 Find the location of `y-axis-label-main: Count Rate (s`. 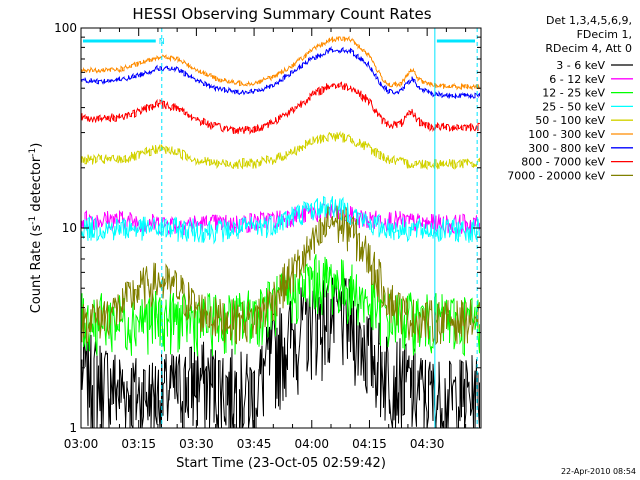

y-axis-label-main: Count Rate (s is located at coordinates (36, 269).